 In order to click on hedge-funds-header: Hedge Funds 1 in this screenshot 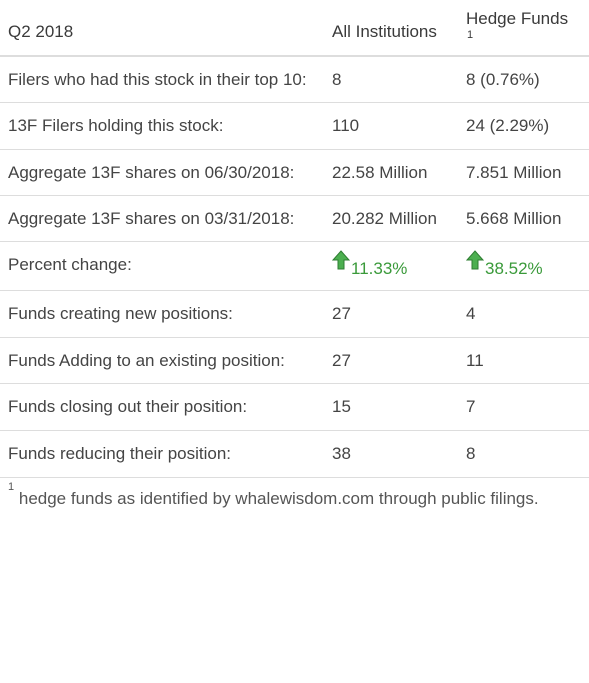, I will do `click(523, 28)`.